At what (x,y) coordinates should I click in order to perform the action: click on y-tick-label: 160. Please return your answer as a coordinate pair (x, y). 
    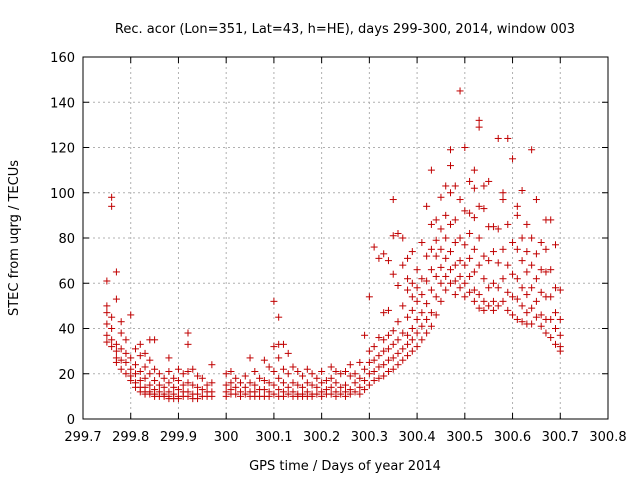
    Looking at the image, I should click on (62, 58).